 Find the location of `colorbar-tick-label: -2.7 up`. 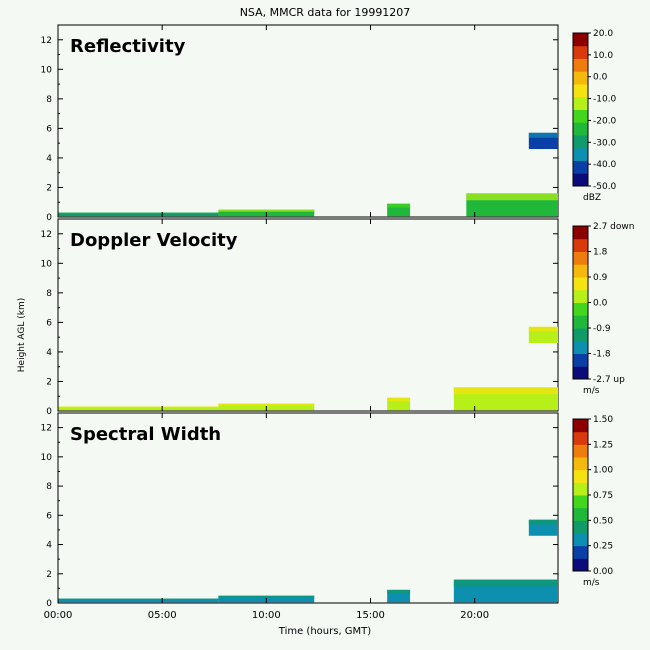

colorbar-tick-label: -2.7 up is located at coordinates (609, 380).